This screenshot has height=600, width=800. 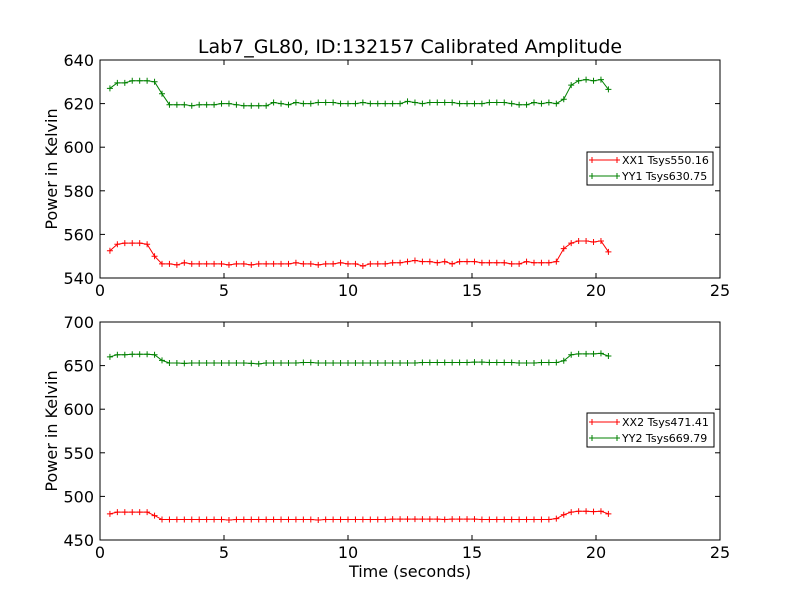 What do you see at coordinates (664, 438) in the screenshot?
I see `legend-label-yy2: YY2 Tsys669.79` at bounding box center [664, 438].